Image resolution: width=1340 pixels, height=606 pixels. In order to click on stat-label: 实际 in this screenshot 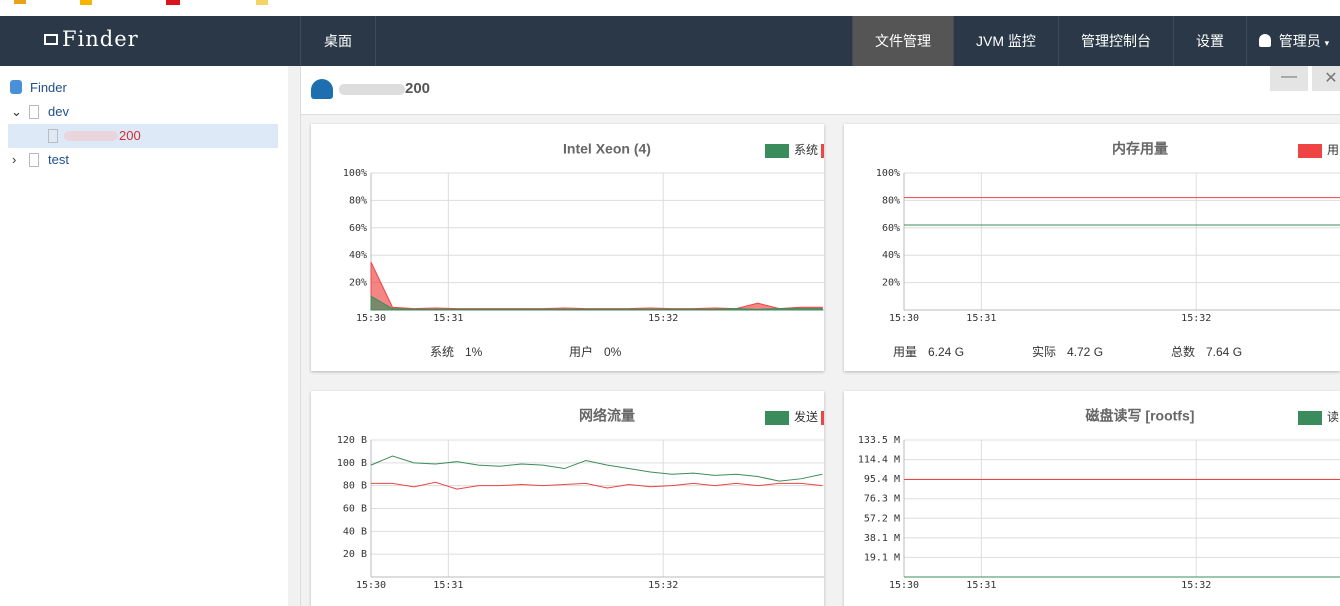, I will do `click(1044, 351)`.